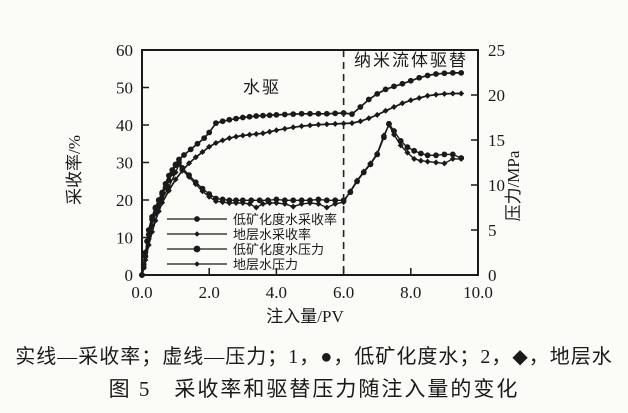  What do you see at coordinates (74, 170) in the screenshot?
I see `left-axis-title: 采收率/%` at bounding box center [74, 170].